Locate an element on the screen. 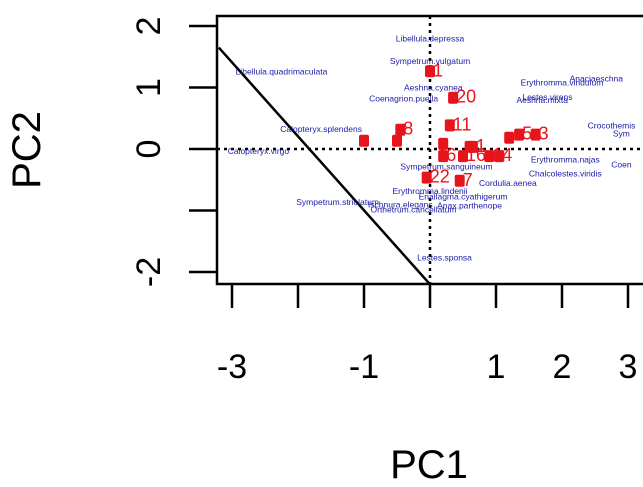  species-label: Sympetrum.vulgatum is located at coordinates (430, 61).